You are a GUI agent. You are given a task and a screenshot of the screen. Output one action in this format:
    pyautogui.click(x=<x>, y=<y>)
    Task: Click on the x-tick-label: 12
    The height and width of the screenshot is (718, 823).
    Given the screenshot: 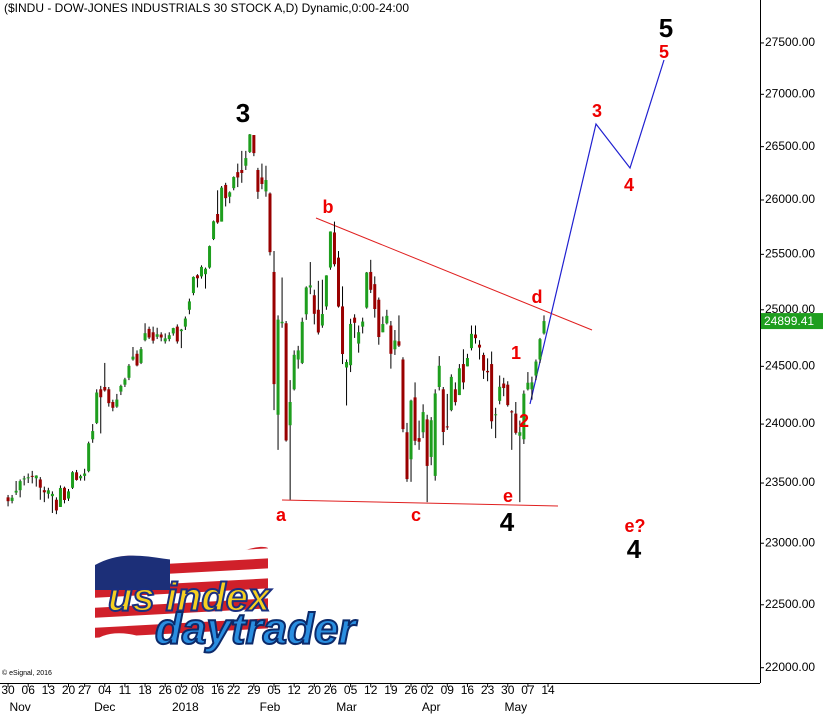 What is the action you would take?
    pyautogui.click(x=371, y=690)
    